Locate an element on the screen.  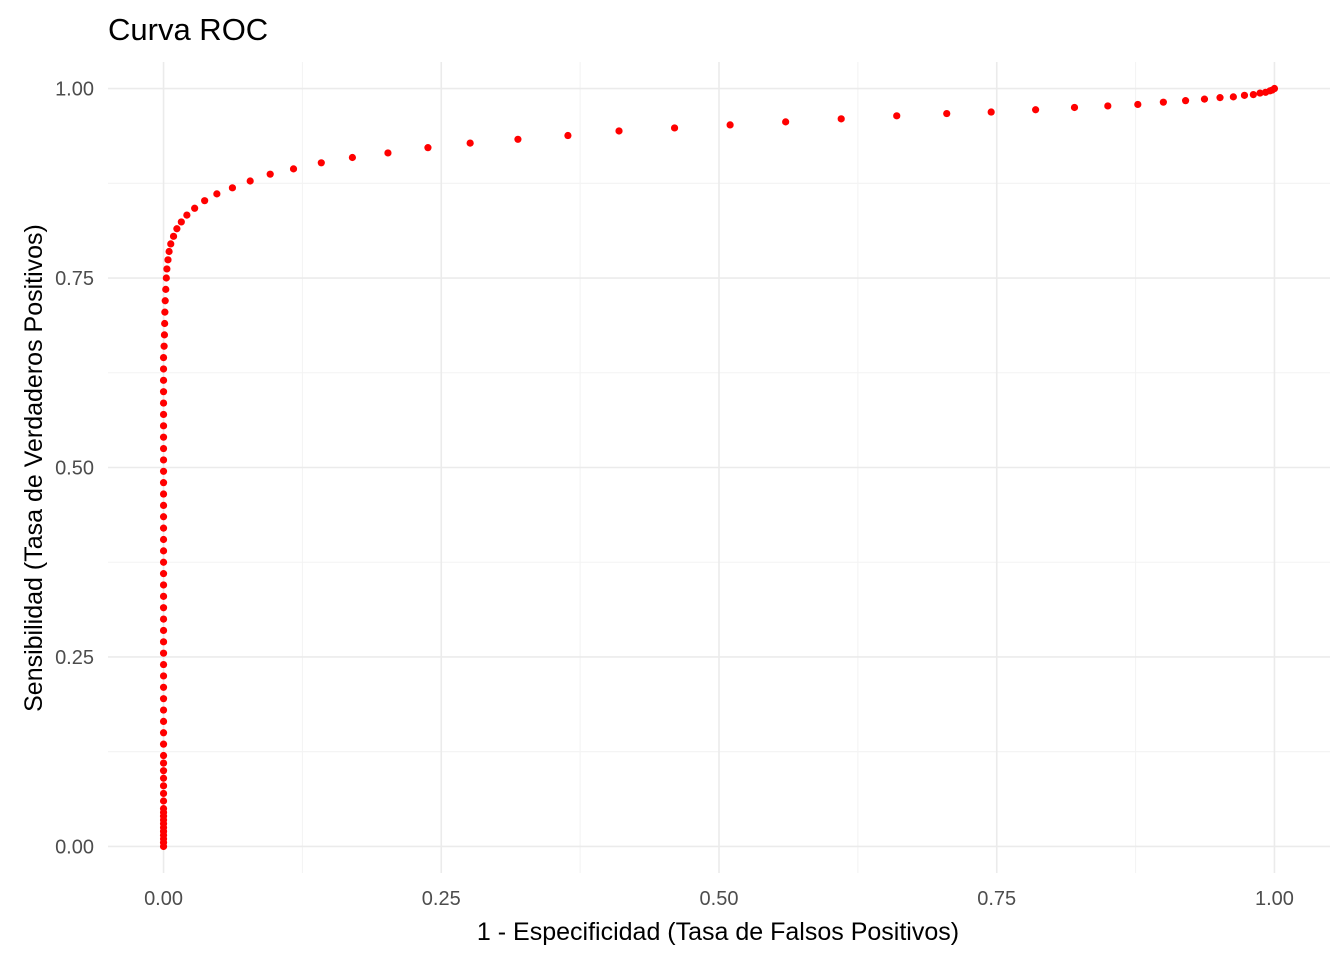
x-tick-label: 0.25 is located at coordinates (441, 899).